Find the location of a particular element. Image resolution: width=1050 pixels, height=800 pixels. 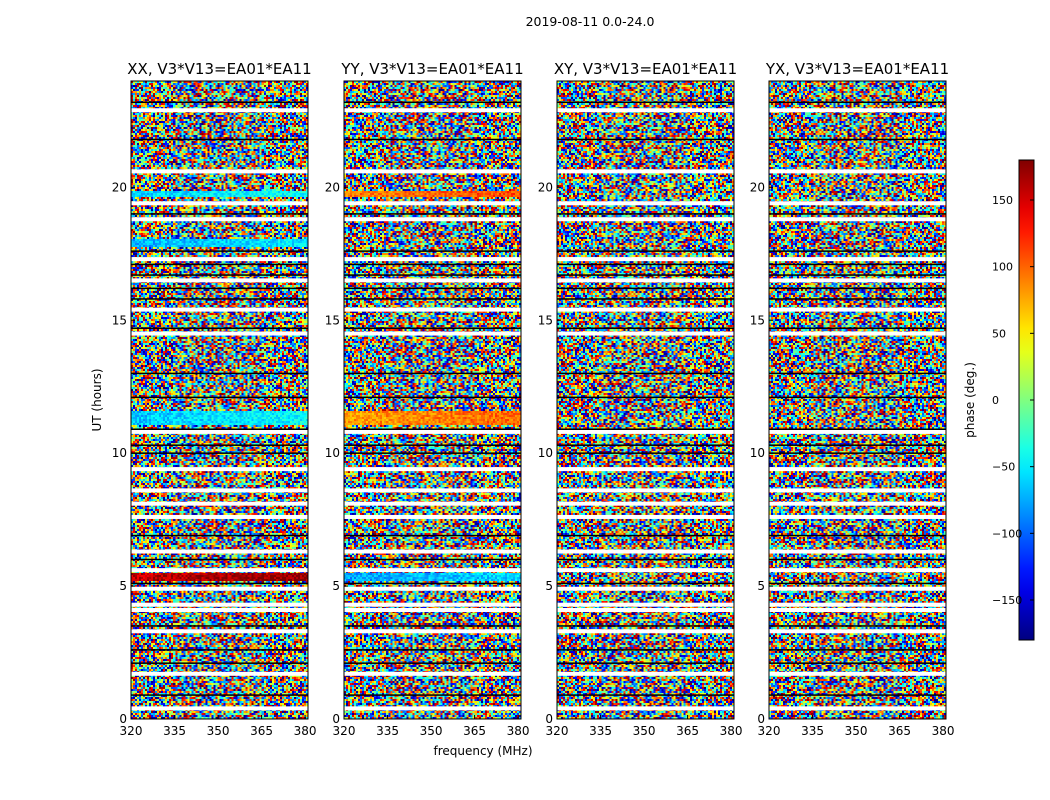

x-axis-label: frequency (MHz) is located at coordinates (482, 751).